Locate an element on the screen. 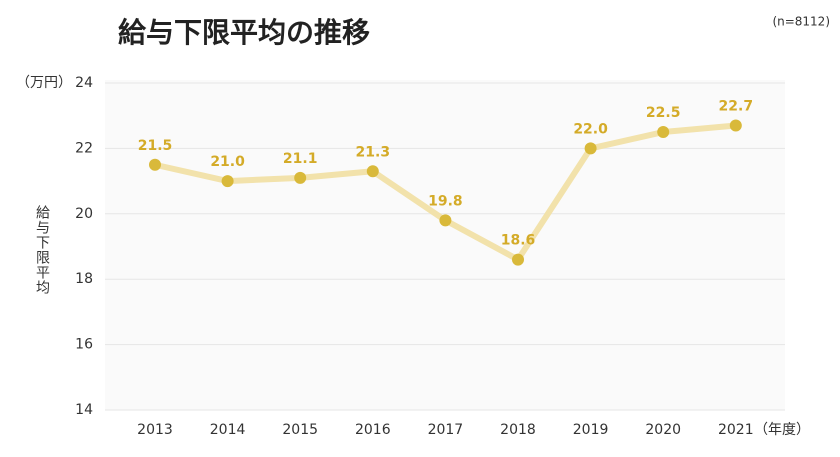  chart-title: 給与下限平均の推移 is located at coordinates (244, 32).